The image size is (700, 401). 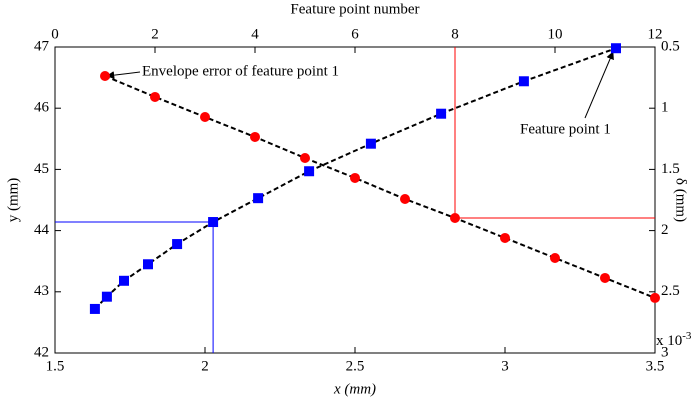 I want to click on y2-tick-label: 1.5, so click(x=670, y=169).